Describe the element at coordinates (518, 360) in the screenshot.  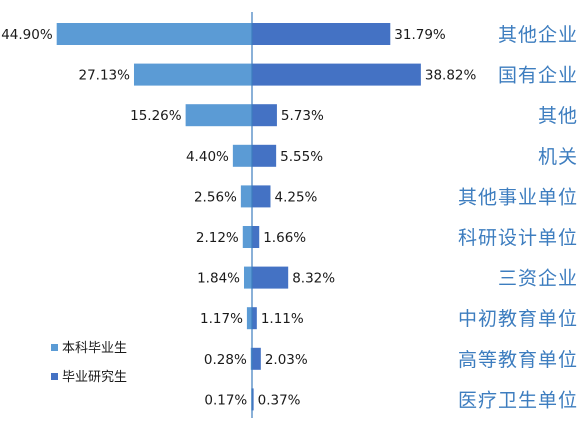
I see `category-label: 高等教育单位` at that location.